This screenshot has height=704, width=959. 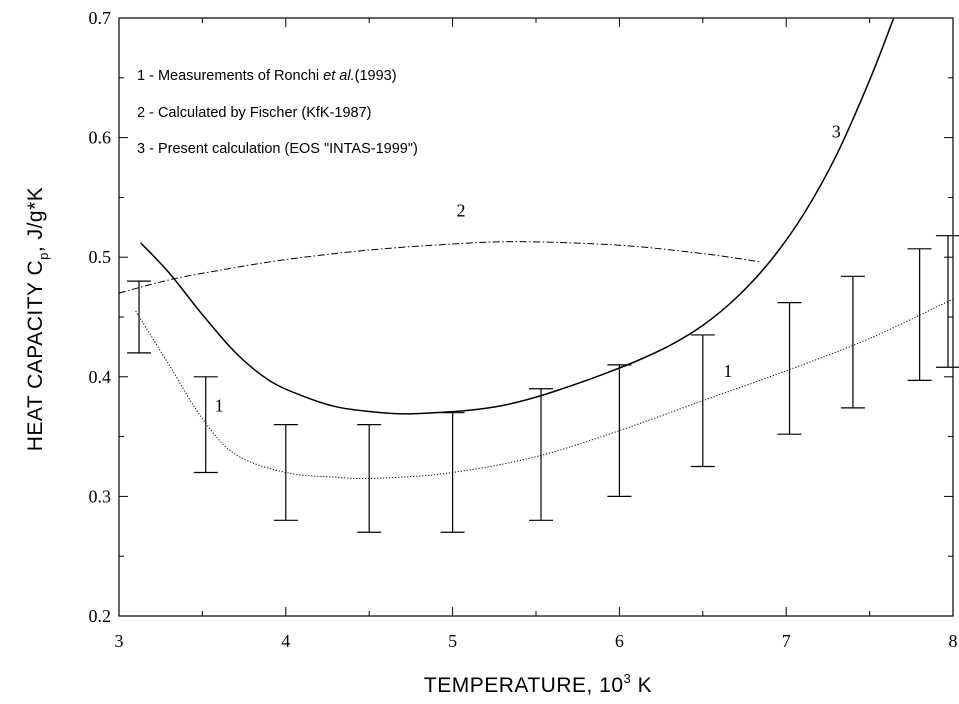 What do you see at coordinates (267, 76) in the screenshot?
I see `legend-entry: 1 - Measurements of Ronchi et al.(1993)` at bounding box center [267, 76].